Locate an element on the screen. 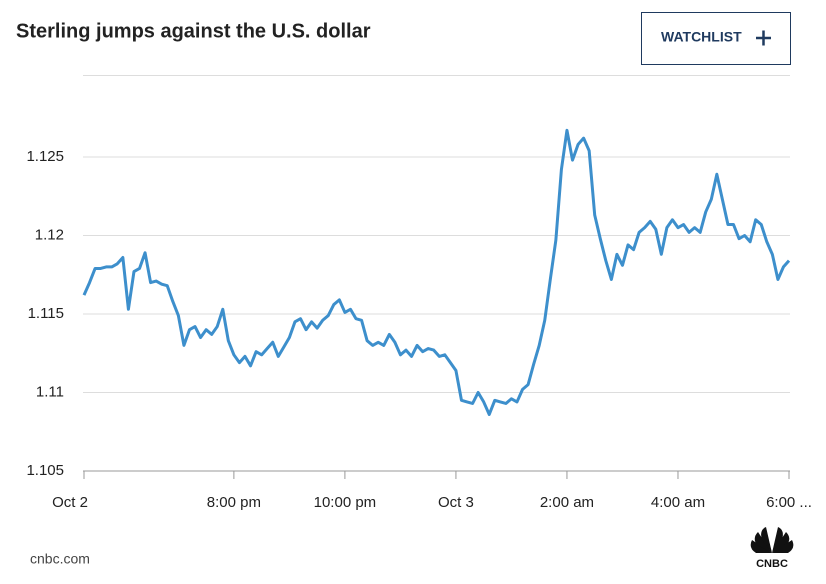 This screenshot has width=826, height=584. button-label: WATCHLIST is located at coordinates (701, 37).